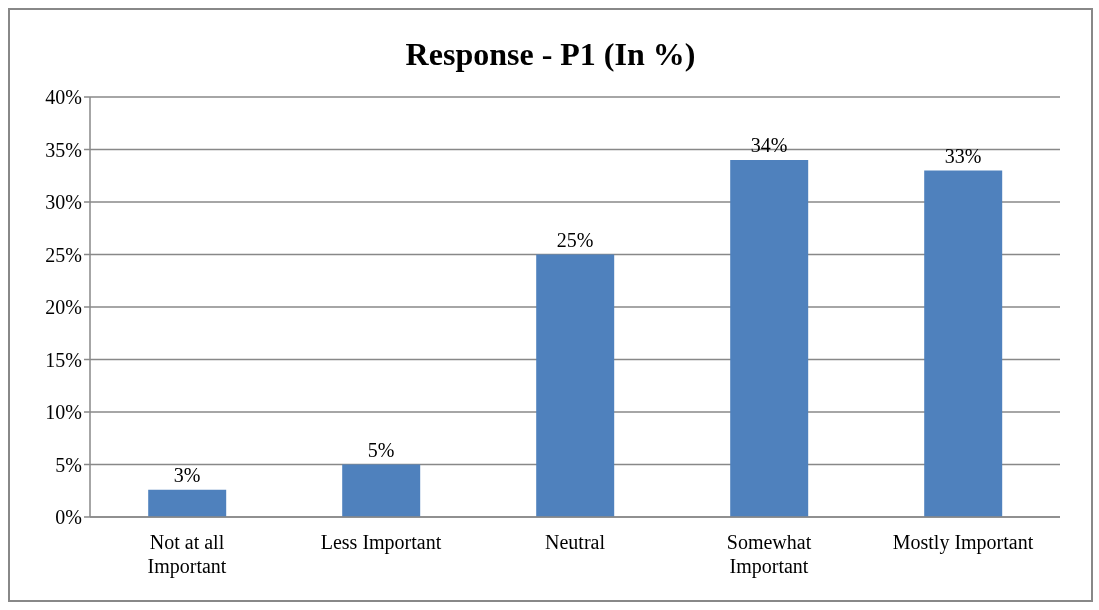 The image size is (1099, 610). Describe the element at coordinates (187, 474) in the screenshot. I see `data-label: 3%` at that location.